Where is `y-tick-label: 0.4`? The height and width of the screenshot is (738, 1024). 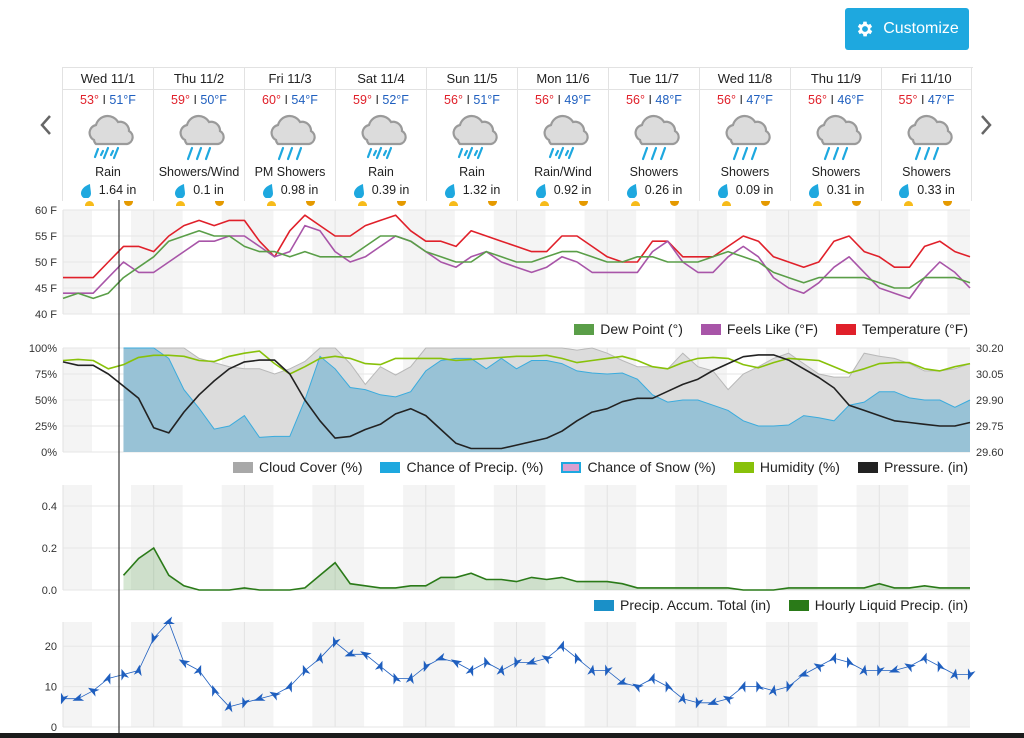 y-tick-label: 0.4 is located at coordinates (49, 507).